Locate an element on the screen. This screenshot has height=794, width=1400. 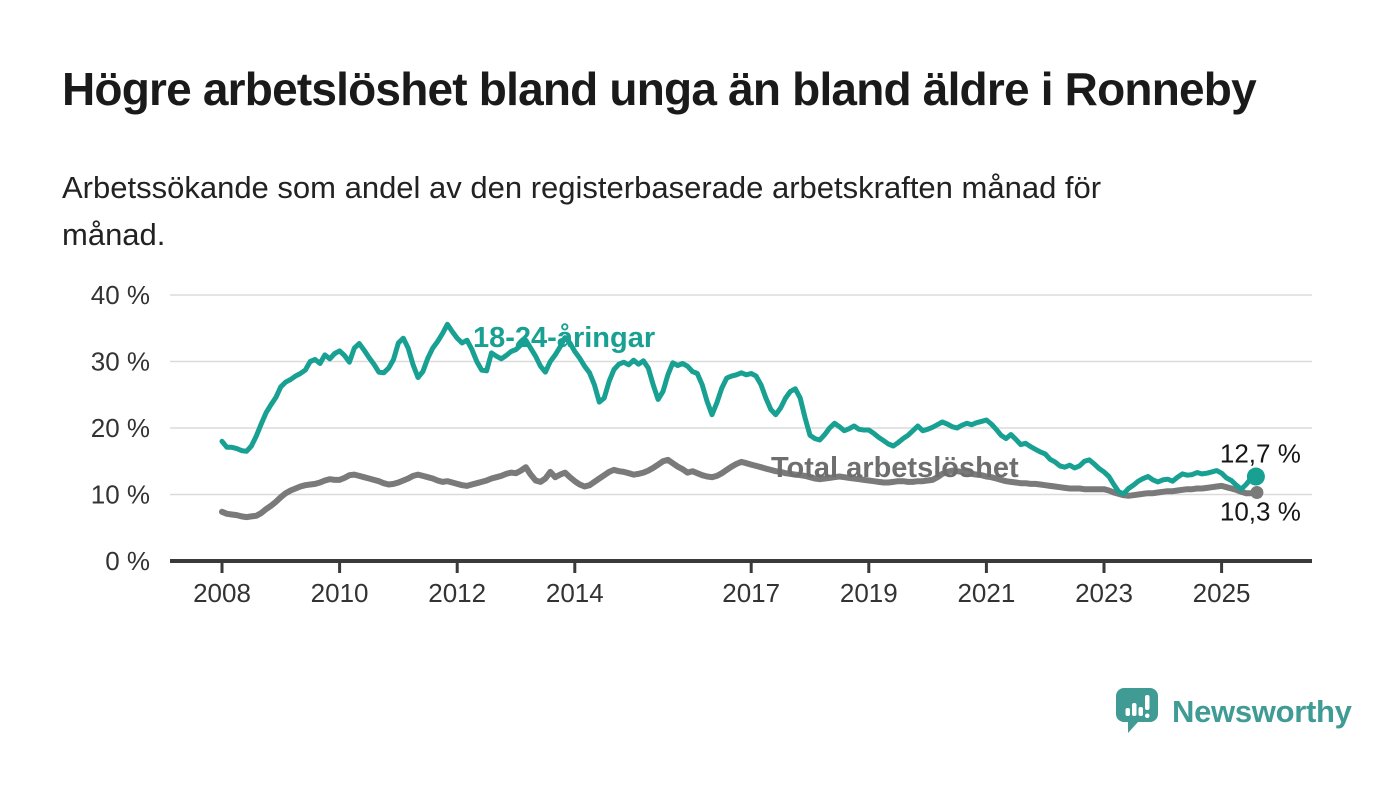
x-axis-tick-label: 2025 is located at coordinates (1222, 593).